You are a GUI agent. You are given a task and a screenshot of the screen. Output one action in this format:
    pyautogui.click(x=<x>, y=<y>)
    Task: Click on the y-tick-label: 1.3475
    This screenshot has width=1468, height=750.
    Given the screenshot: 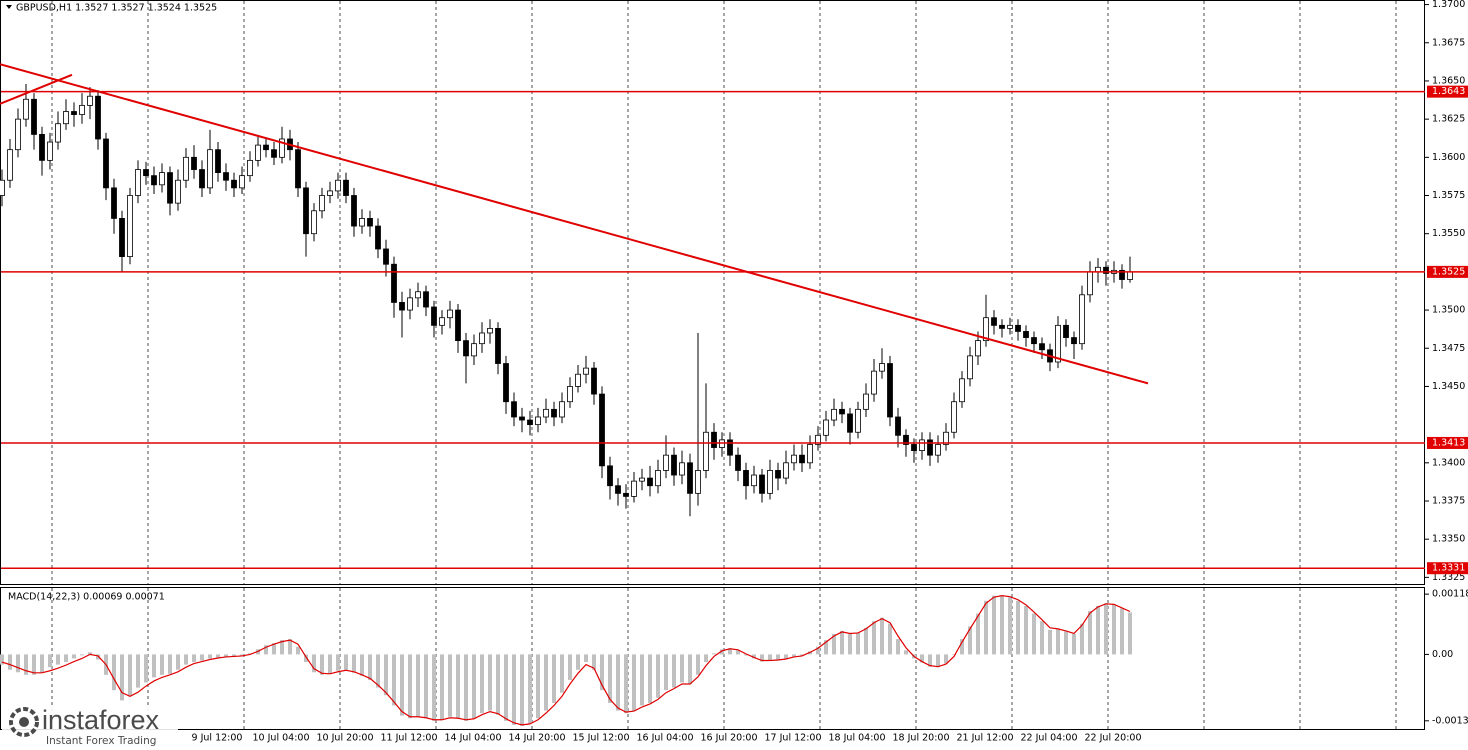 What is the action you would take?
    pyautogui.click(x=1448, y=348)
    